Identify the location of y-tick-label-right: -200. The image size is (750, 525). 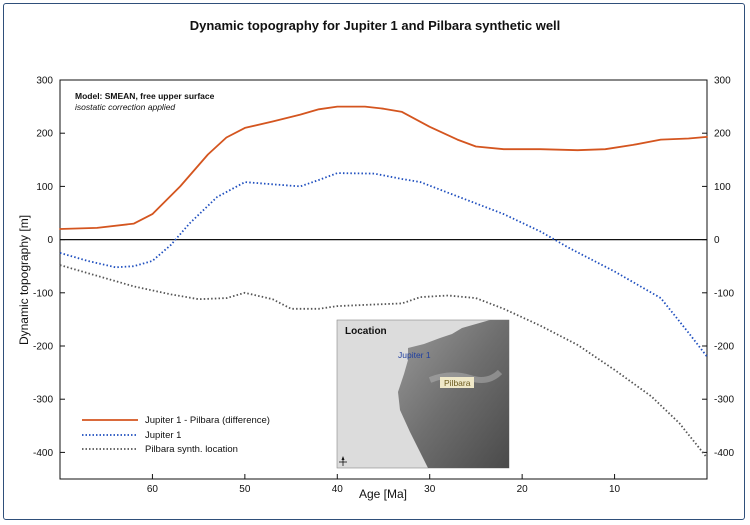
(724, 347).